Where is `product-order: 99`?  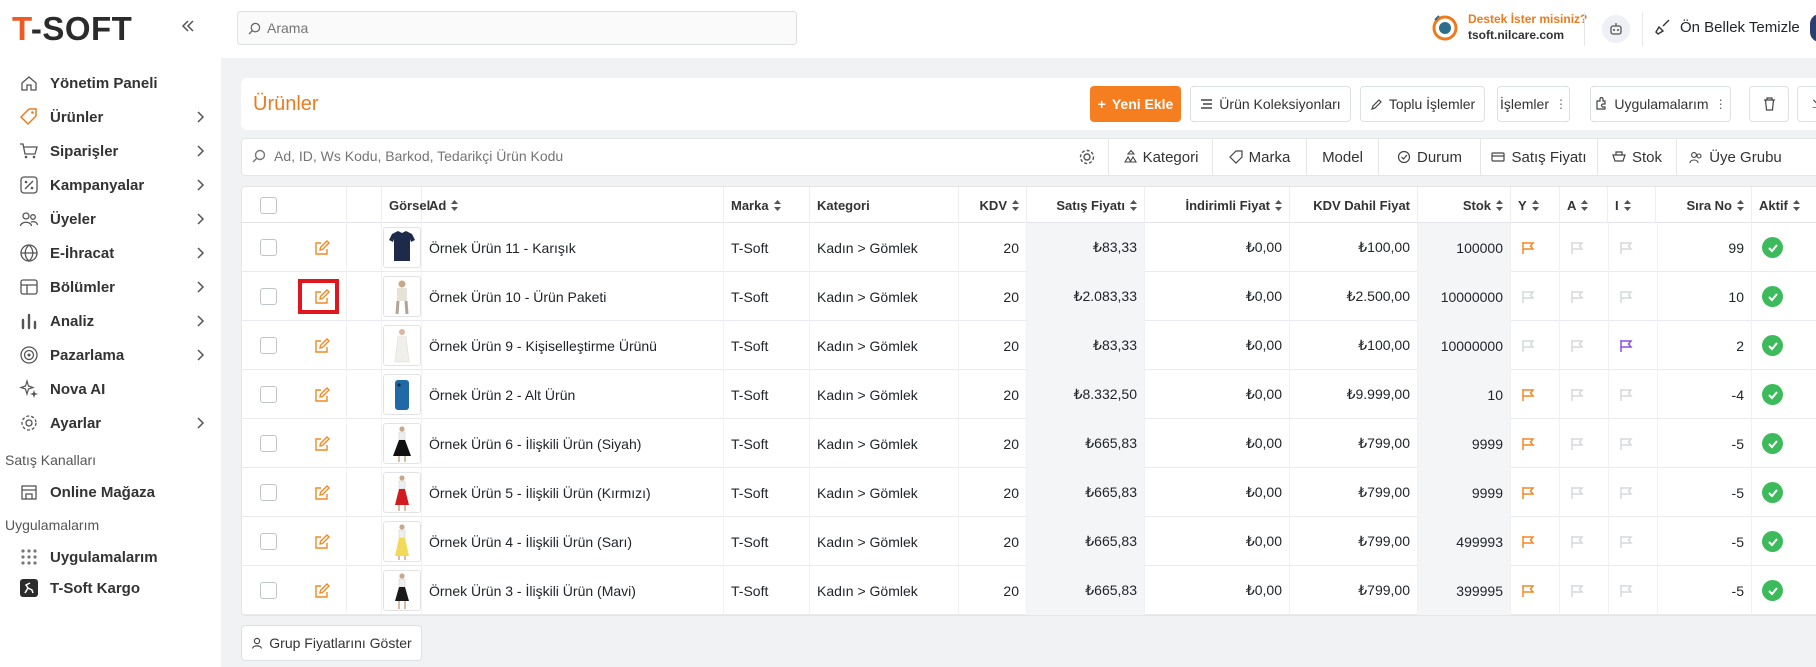
product-order: 99 is located at coordinates (1704, 247).